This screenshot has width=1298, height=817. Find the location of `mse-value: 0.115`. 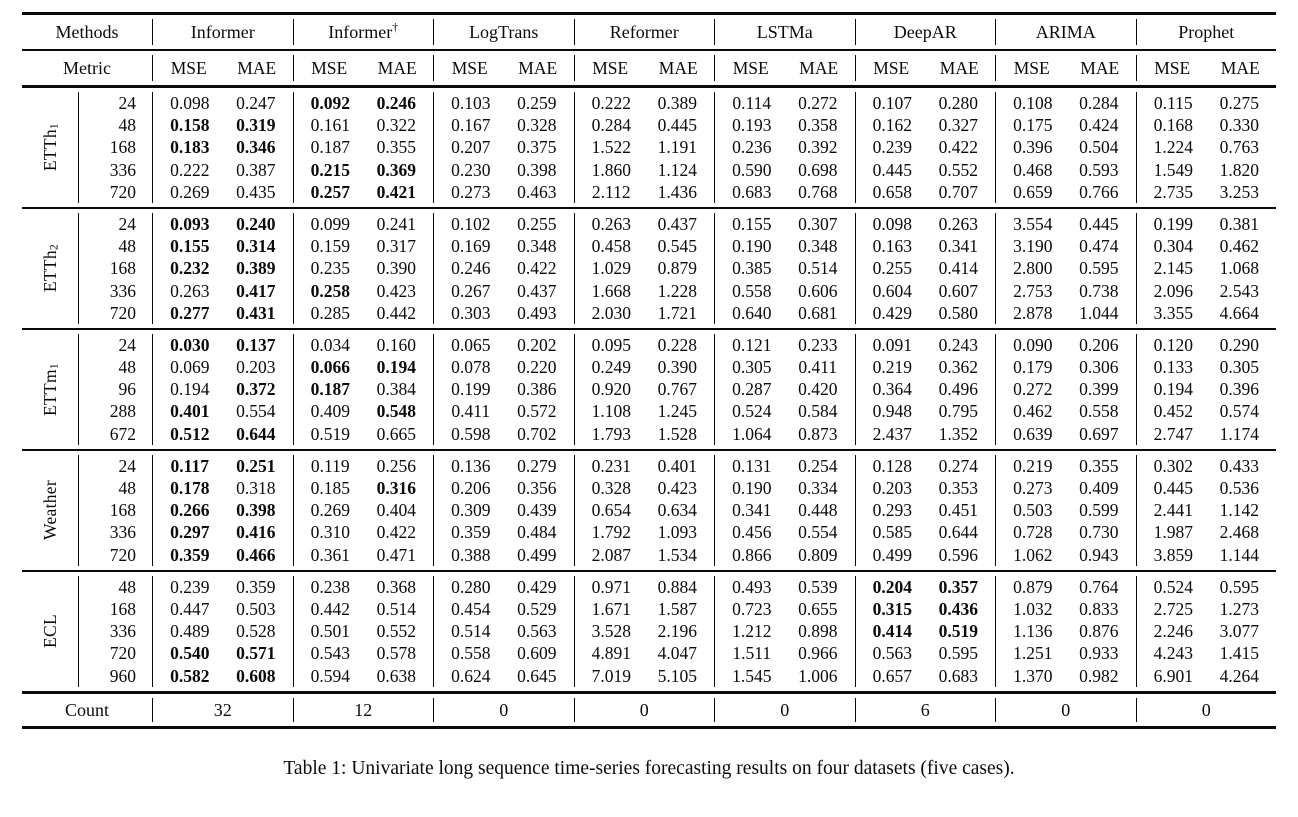

mse-value: 0.115 is located at coordinates (1173, 103).